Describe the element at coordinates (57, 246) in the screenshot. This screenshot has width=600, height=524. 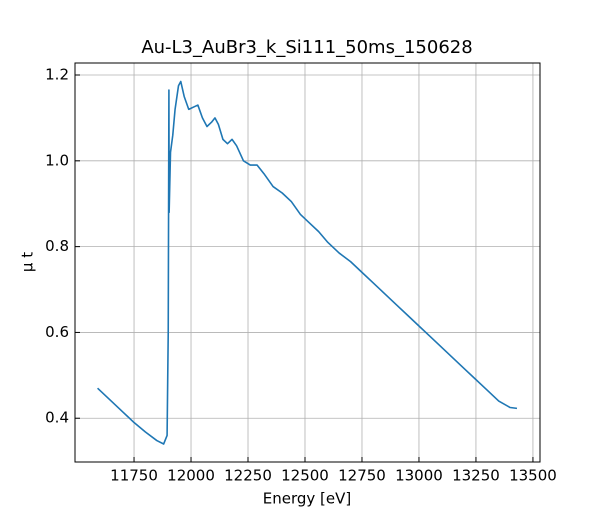
I see `y-tick-label: 0.8` at that location.